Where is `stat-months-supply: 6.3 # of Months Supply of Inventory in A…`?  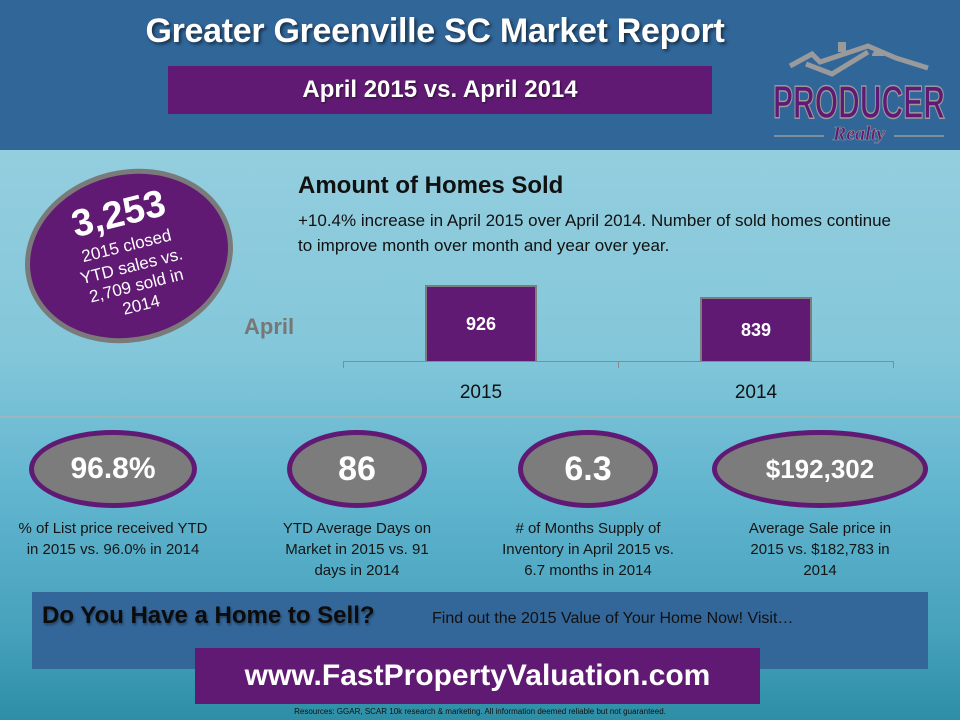 stat-months-supply: 6.3 # of Months Supply of Inventory in A… is located at coordinates (588, 505).